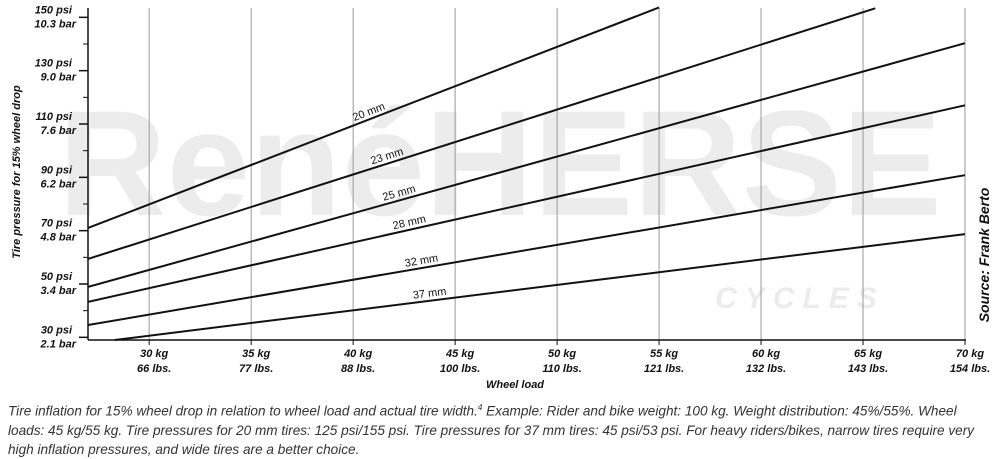 Image resolution: width=1000 pixels, height=459 pixels. I want to click on y-tick-sublabel: 4.8 bar, so click(58, 238).